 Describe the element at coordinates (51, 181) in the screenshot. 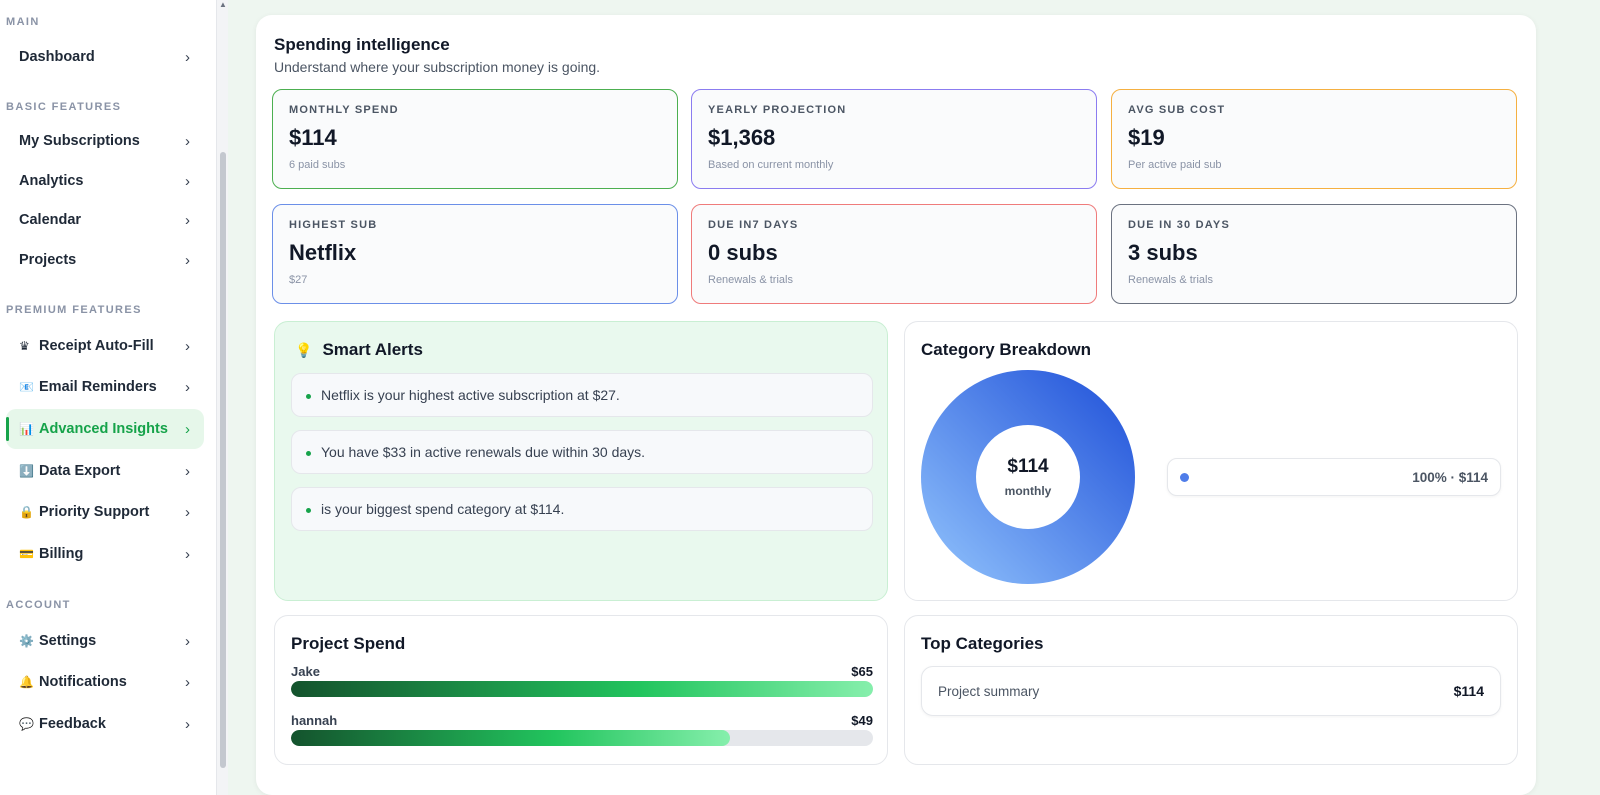

I see `sidebar-item-label: Analytics` at that location.